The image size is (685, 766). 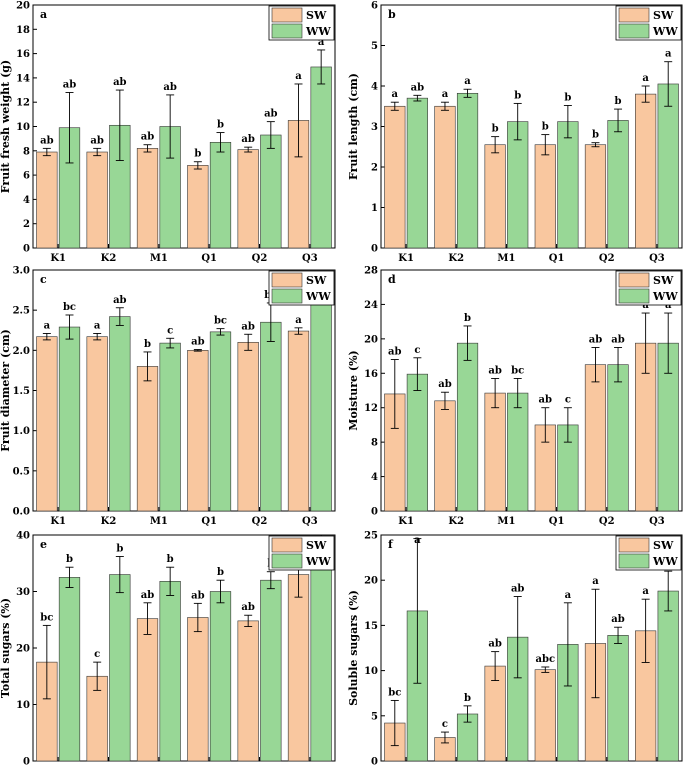 What do you see at coordinates (546, 659) in the screenshot?
I see `significance-label: abc` at bounding box center [546, 659].